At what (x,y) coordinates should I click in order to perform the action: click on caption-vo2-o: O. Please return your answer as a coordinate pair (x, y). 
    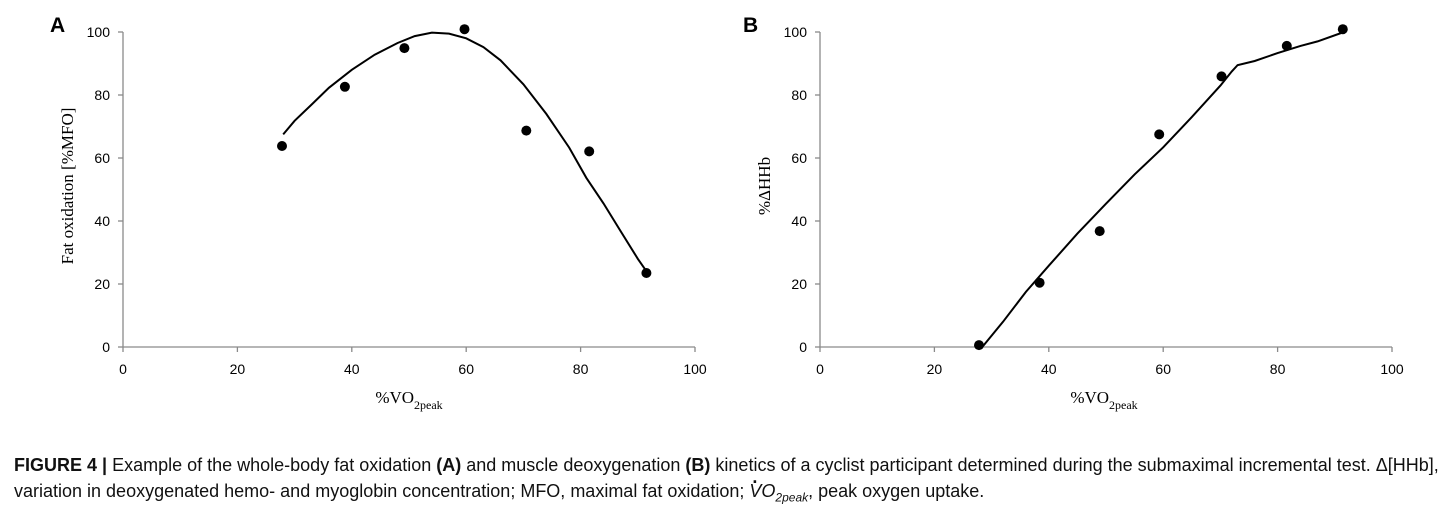
    Looking at the image, I should click on (768, 491).